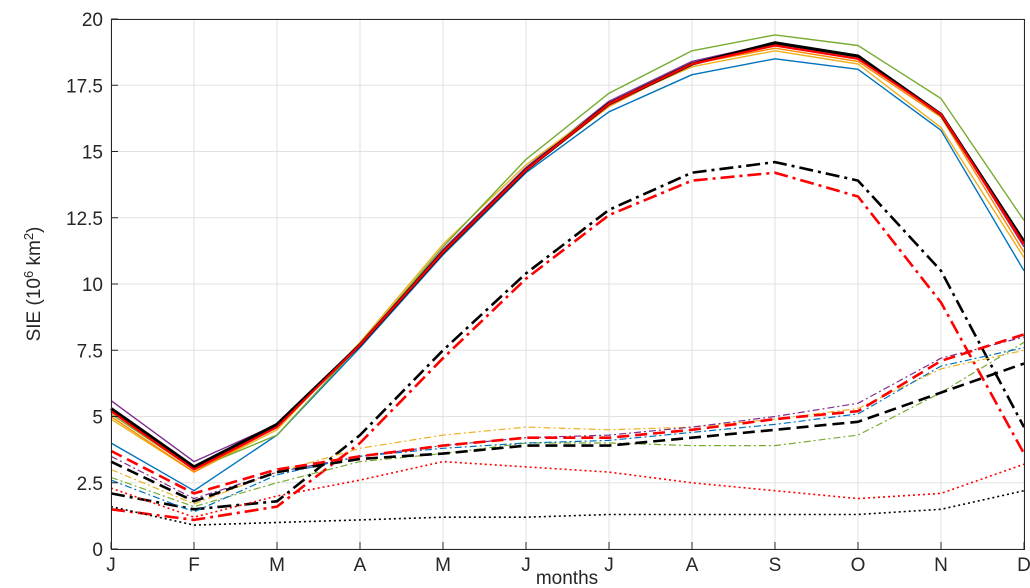 This screenshot has height=588, width=1030. Describe the element at coordinates (941, 565) in the screenshot. I see `x-tick-label: N` at that location.